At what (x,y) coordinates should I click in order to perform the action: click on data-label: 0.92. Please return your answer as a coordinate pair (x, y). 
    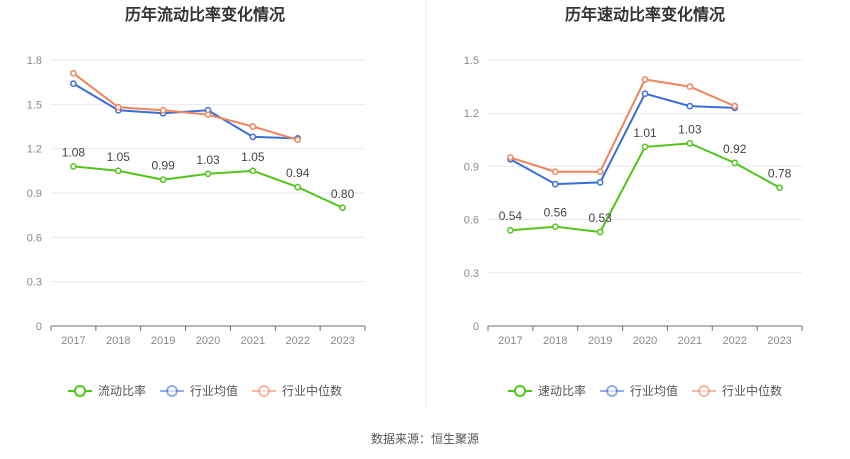
    Looking at the image, I should click on (735, 149).